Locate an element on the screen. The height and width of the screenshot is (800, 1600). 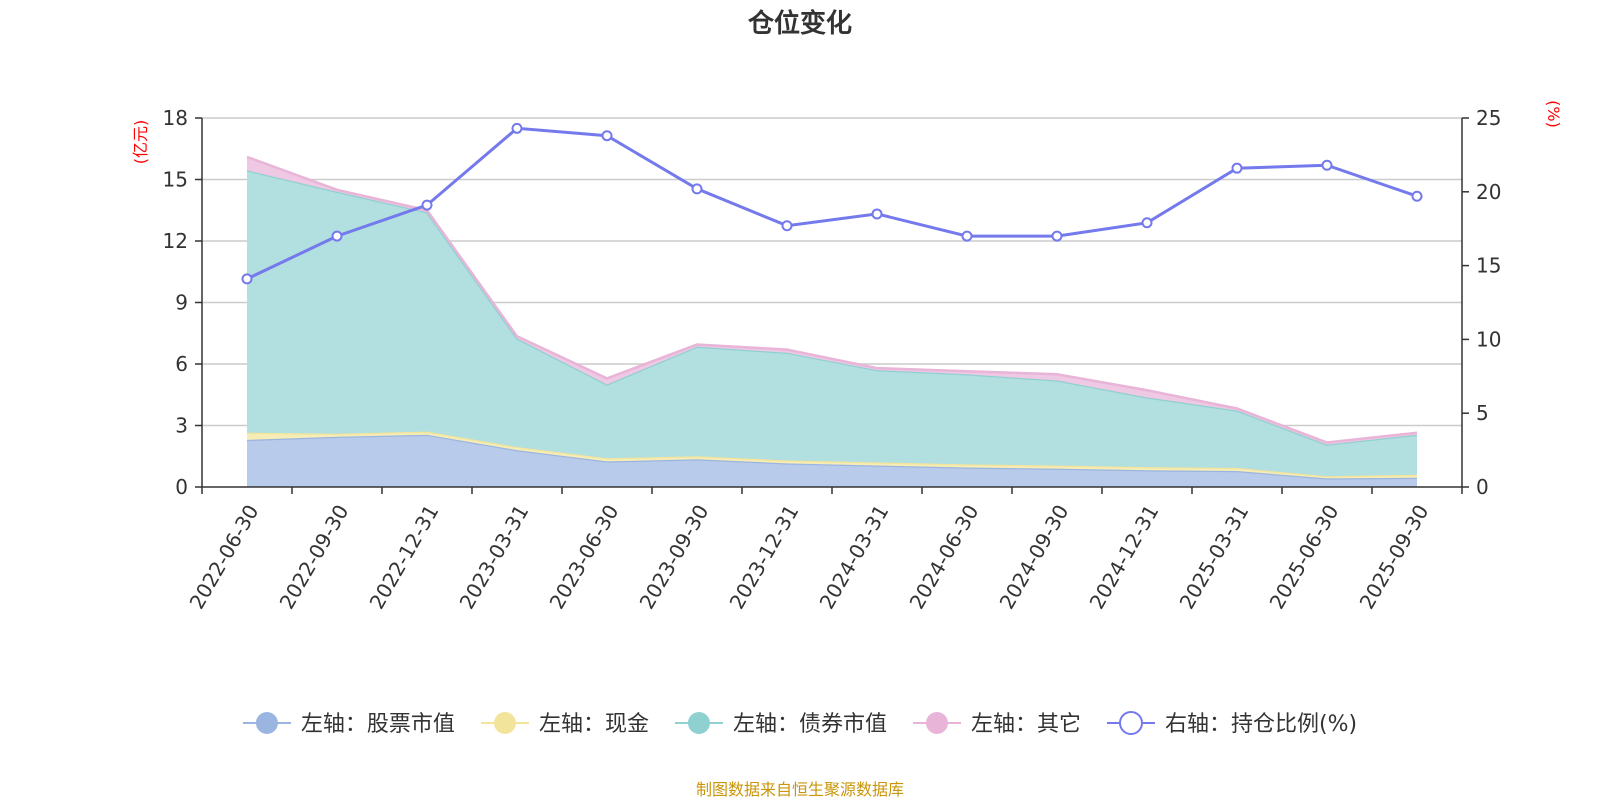
x-axis-tick-label: 2022-06-30 is located at coordinates (224, 557).